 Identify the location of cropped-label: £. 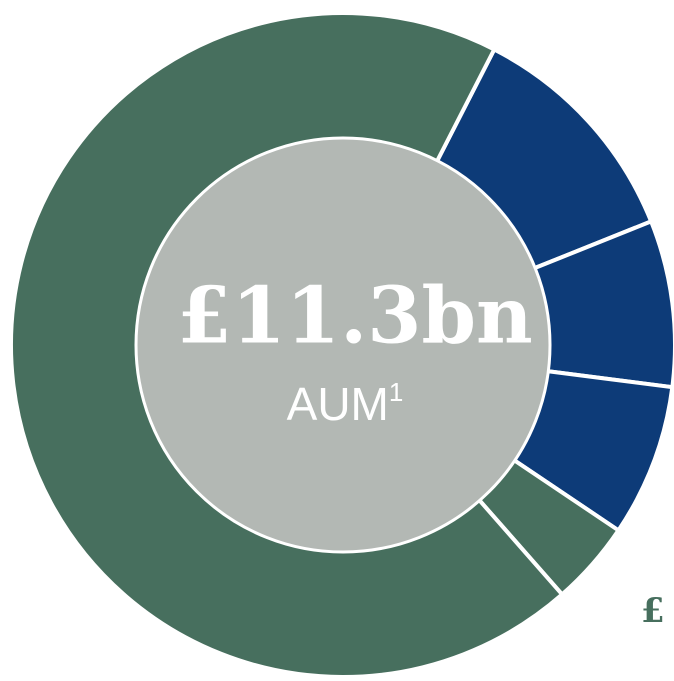
(653, 611).